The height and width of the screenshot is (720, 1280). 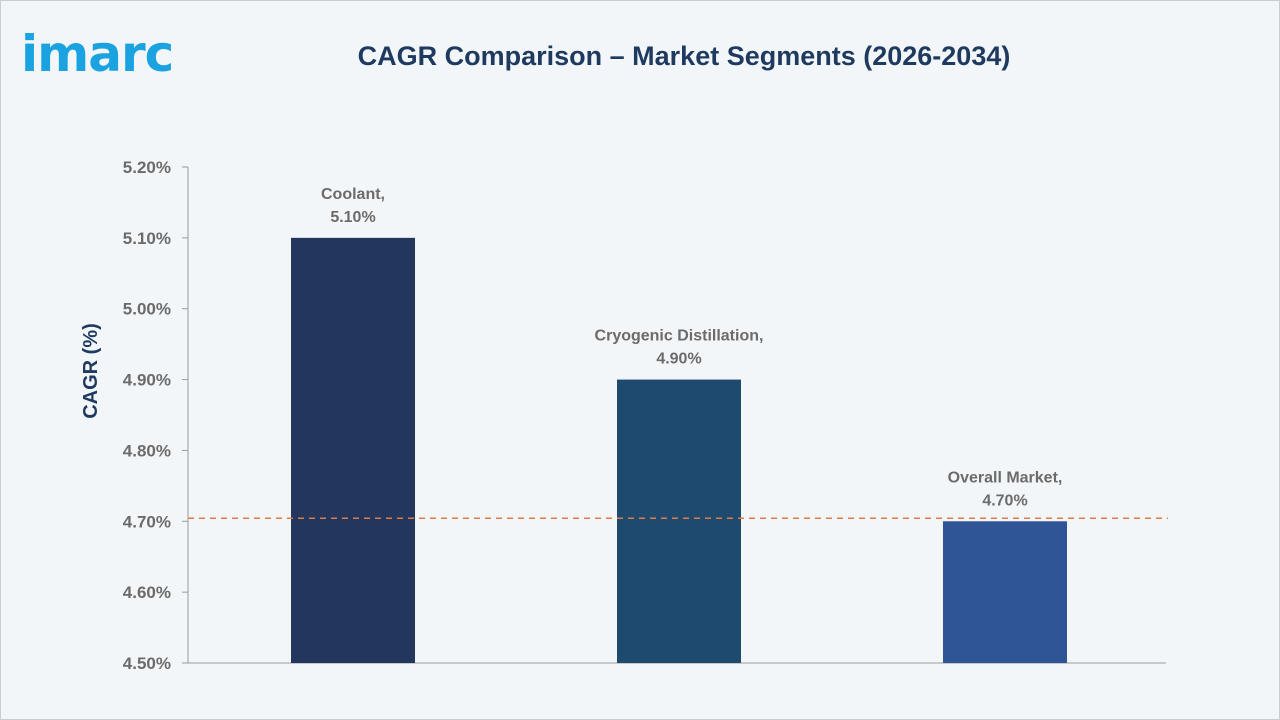 What do you see at coordinates (1004, 500) in the screenshot?
I see `data-label-value: 4.70%` at bounding box center [1004, 500].